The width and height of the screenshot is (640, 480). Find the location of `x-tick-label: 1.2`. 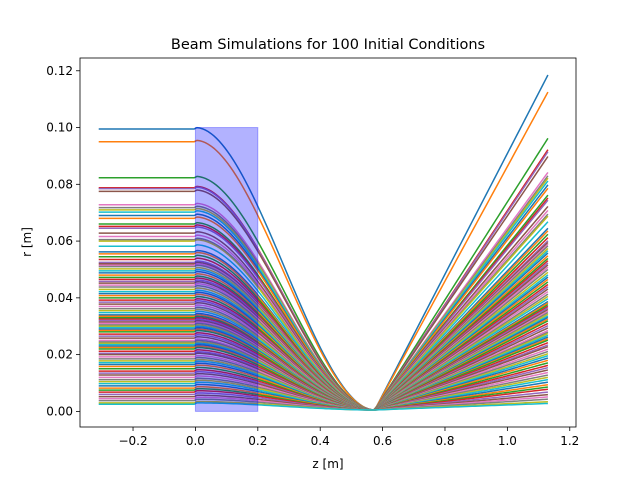

x-tick-label: 1.2 is located at coordinates (569, 441).